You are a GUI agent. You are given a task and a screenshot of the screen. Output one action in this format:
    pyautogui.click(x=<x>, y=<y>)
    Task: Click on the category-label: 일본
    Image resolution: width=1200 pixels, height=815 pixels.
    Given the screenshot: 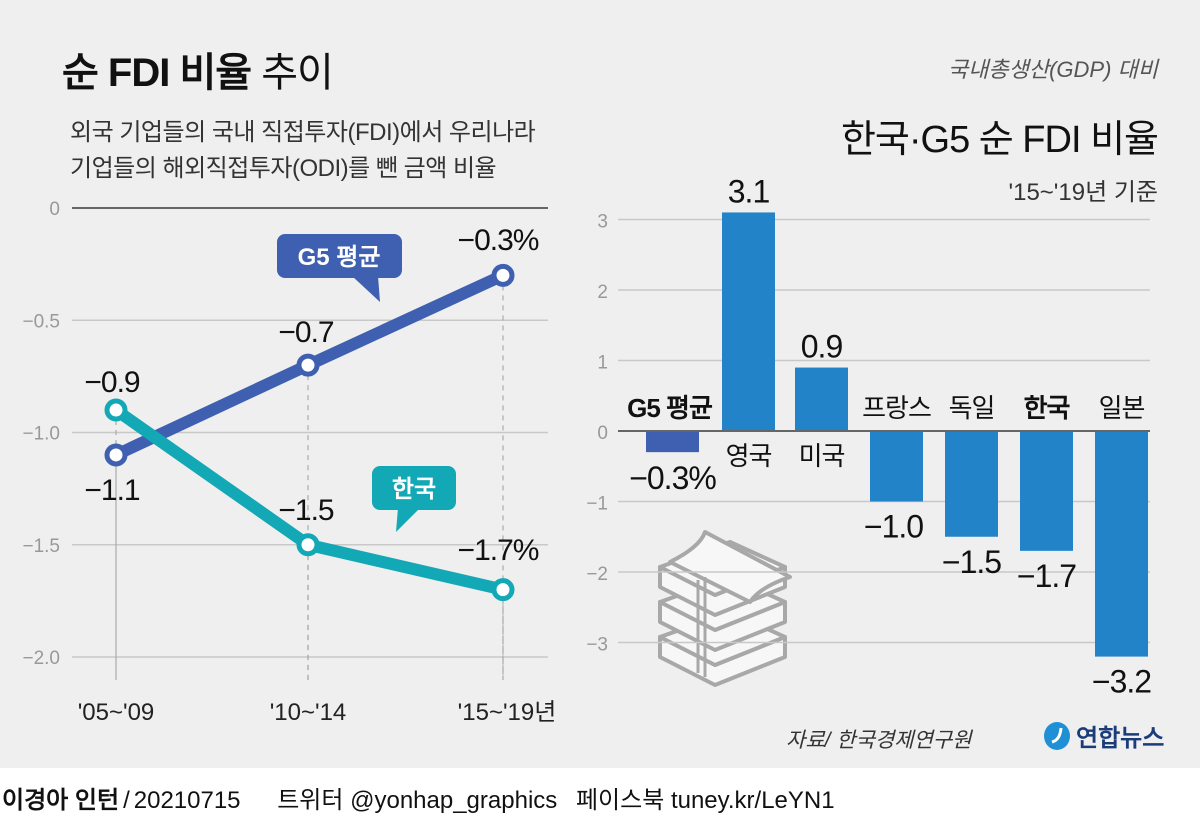 What is the action you would take?
    pyautogui.click(x=1122, y=408)
    